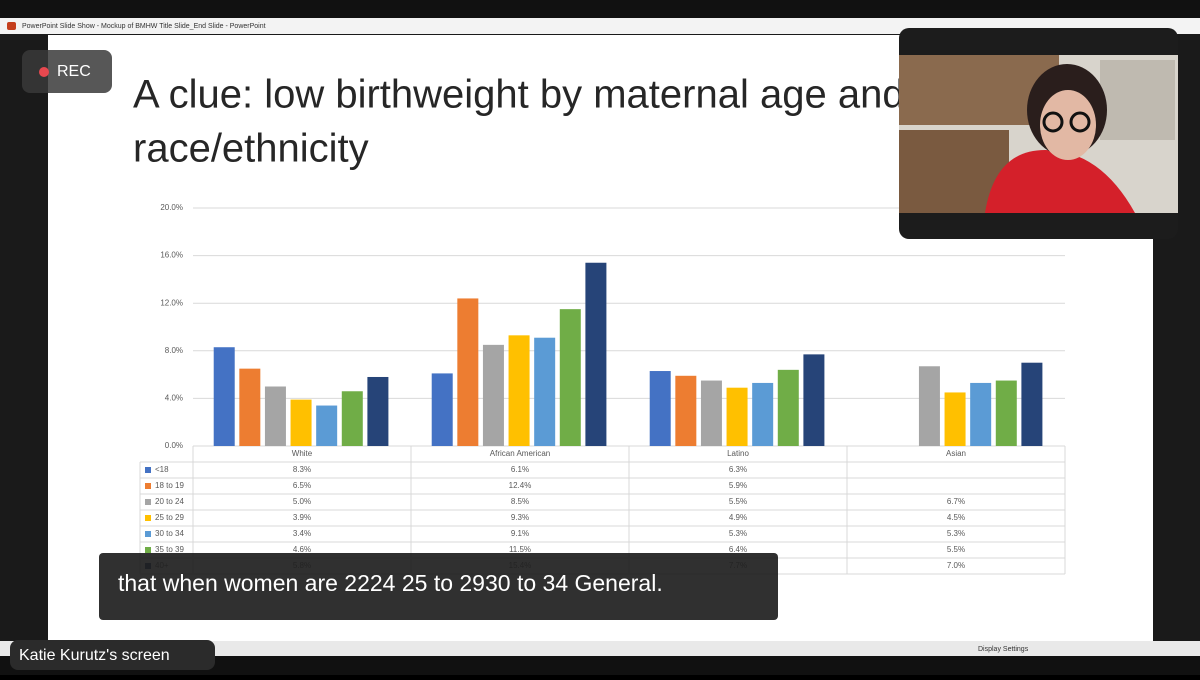 This screenshot has height=680, width=1200. I want to click on data-label: 5.0%, so click(302, 501).